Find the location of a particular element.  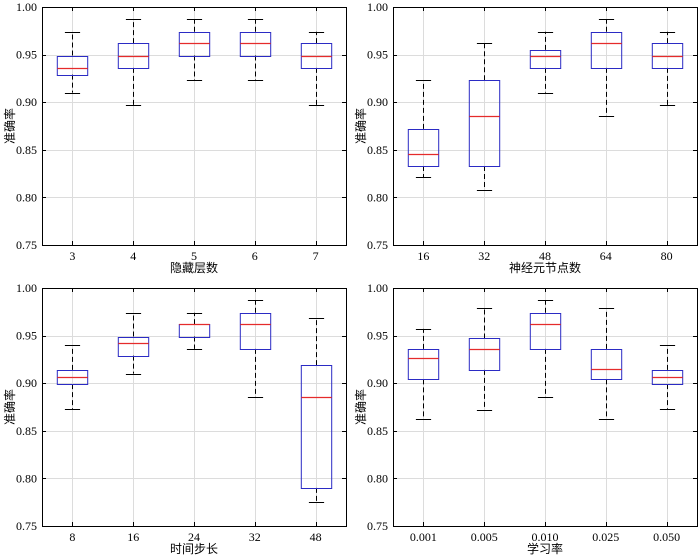

x-axis-label: 时间步长 is located at coordinates (194, 549).